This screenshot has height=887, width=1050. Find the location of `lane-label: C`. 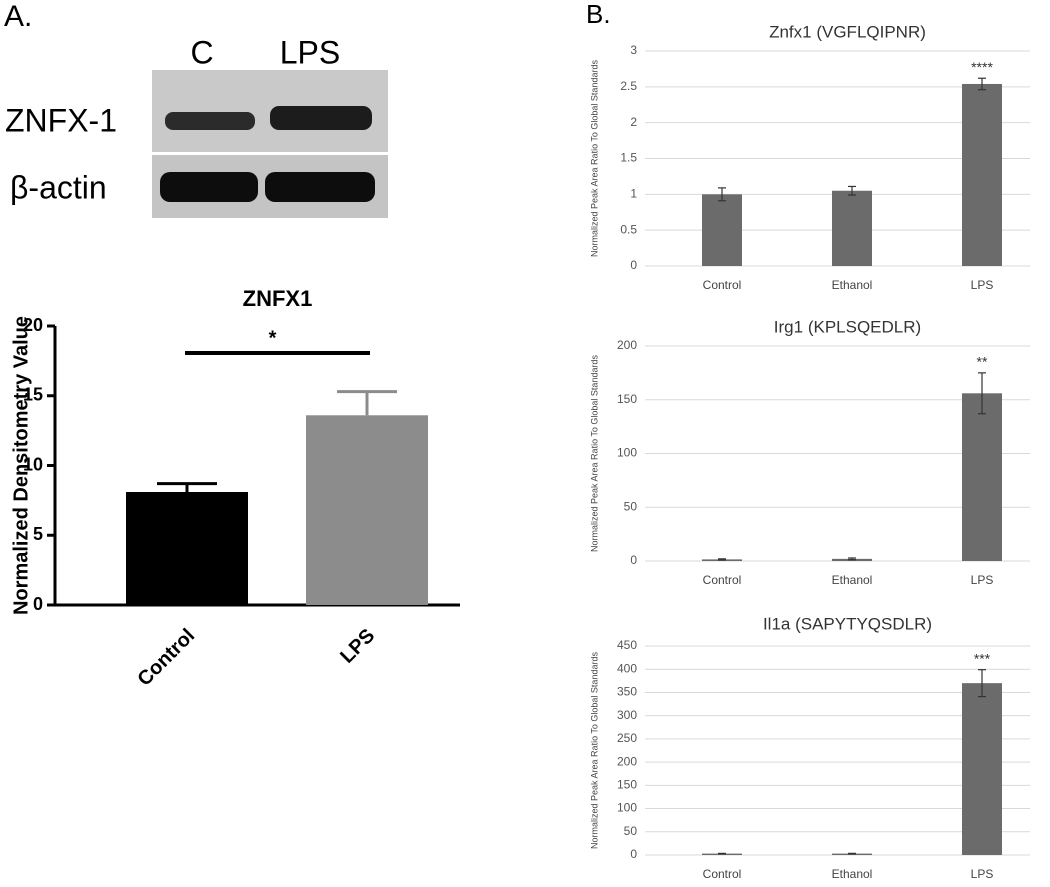

lane-label: C is located at coordinates (201, 52).